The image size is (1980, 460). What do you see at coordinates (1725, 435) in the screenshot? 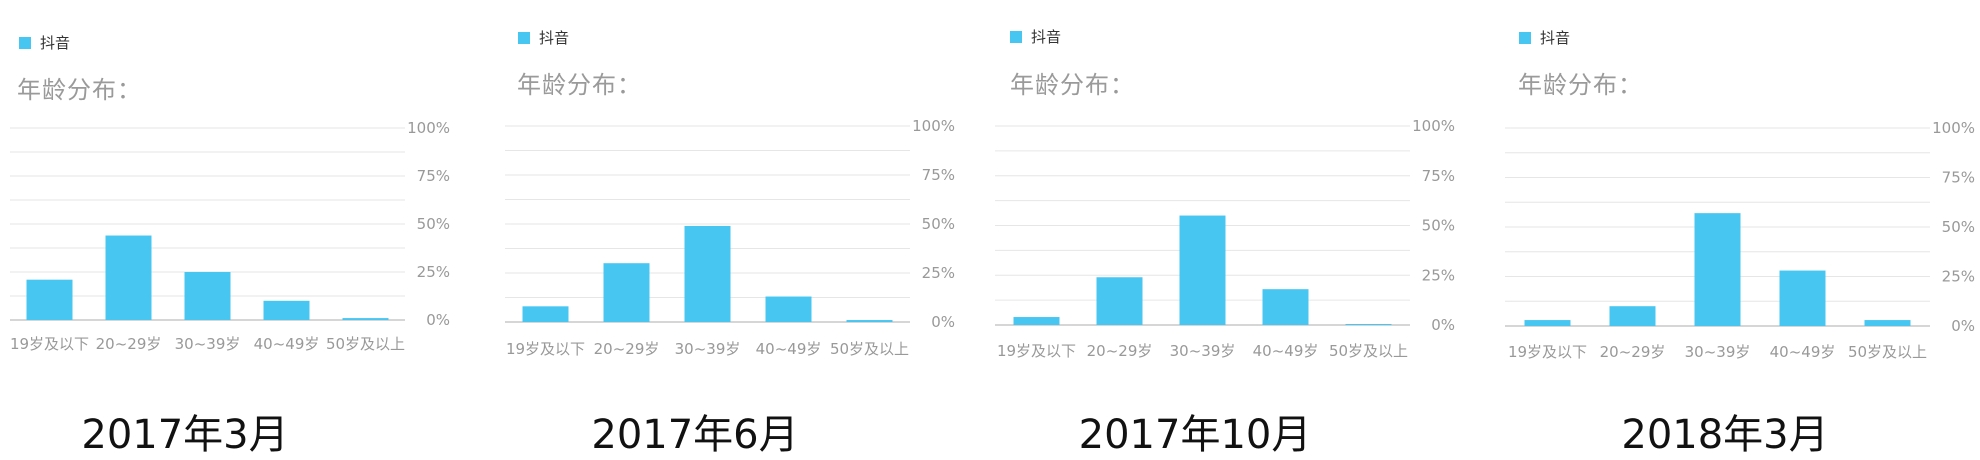
I see `chart-caption: 2018年3月` at bounding box center [1725, 435].